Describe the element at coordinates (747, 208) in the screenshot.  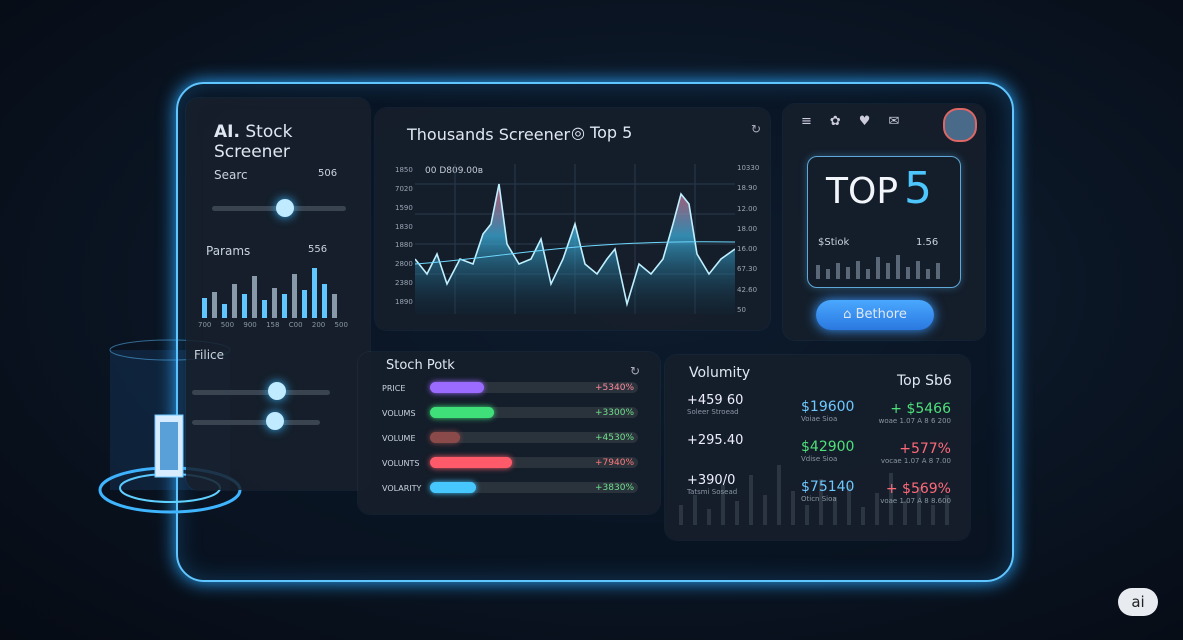
I see `y2-tick-label: 12.00` at that location.